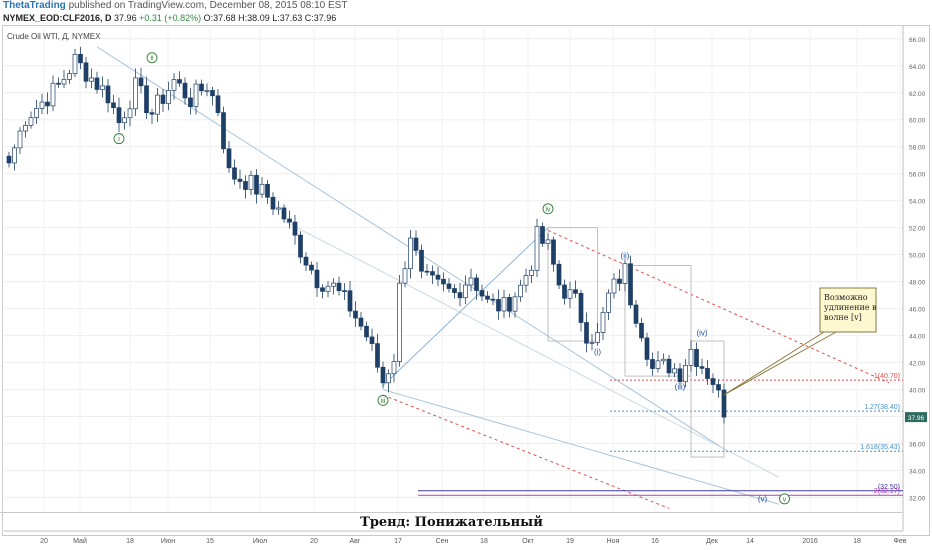 The width and height of the screenshot is (932, 550). What do you see at coordinates (917, 337) in the screenshot?
I see `y-tick-label: 44.00` at bounding box center [917, 337].